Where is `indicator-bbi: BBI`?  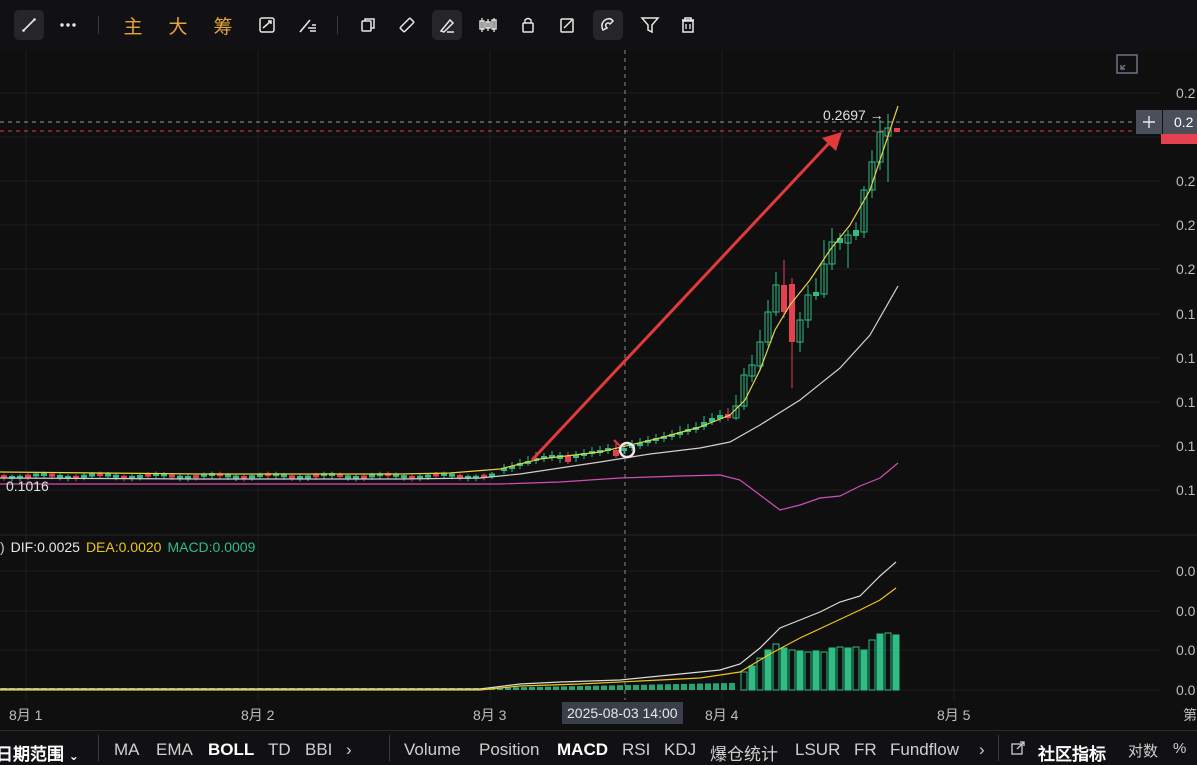 indicator-bbi: BBI is located at coordinates (319, 749).